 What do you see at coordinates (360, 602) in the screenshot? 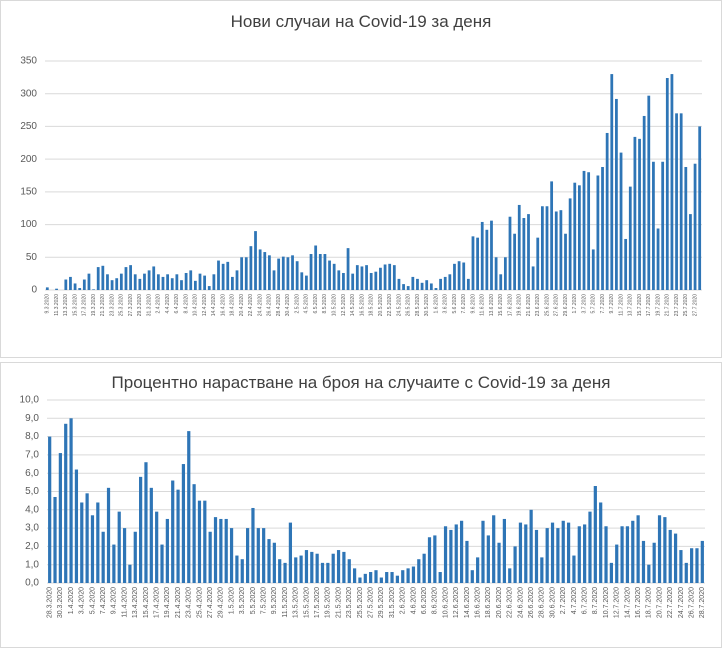
I see `x-tick-label: 25.5.2020` at bounding box center [360, 602].